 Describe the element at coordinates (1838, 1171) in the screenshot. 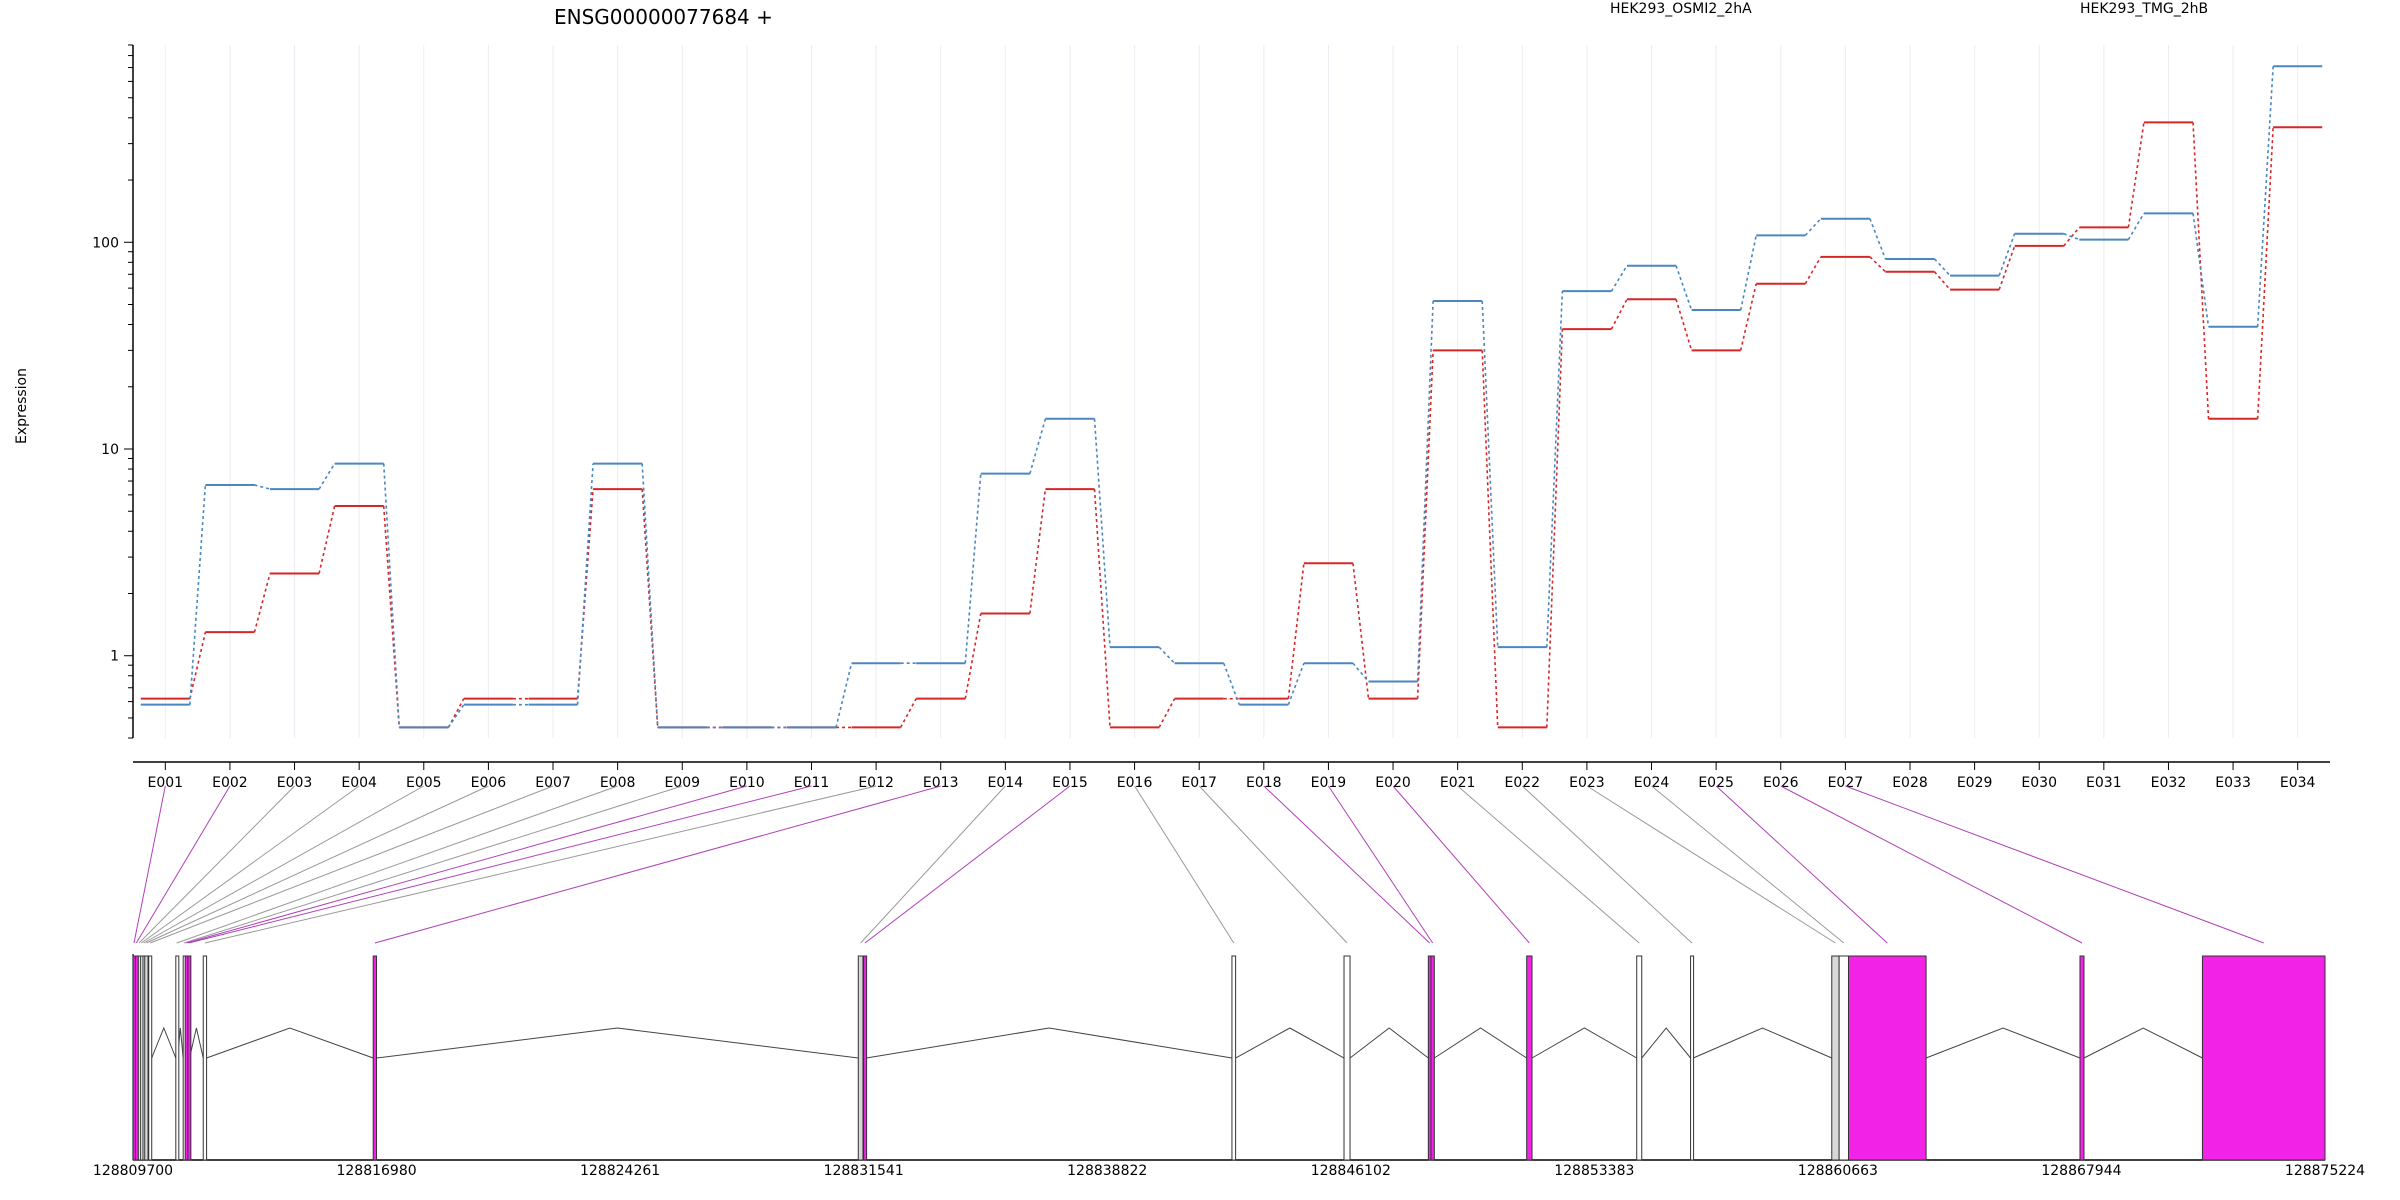

I see `coordinate-label: 128860663` at that location.